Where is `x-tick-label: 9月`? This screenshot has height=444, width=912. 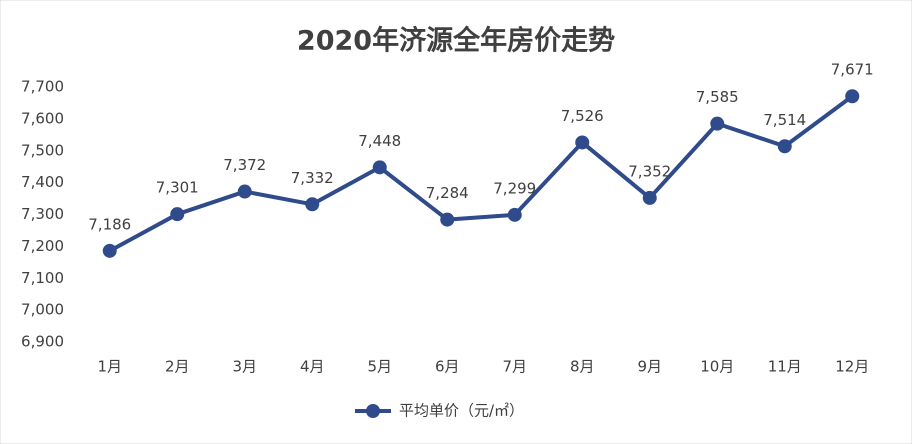 x-tick-label: 9月 is located at coordinates (649, 367).